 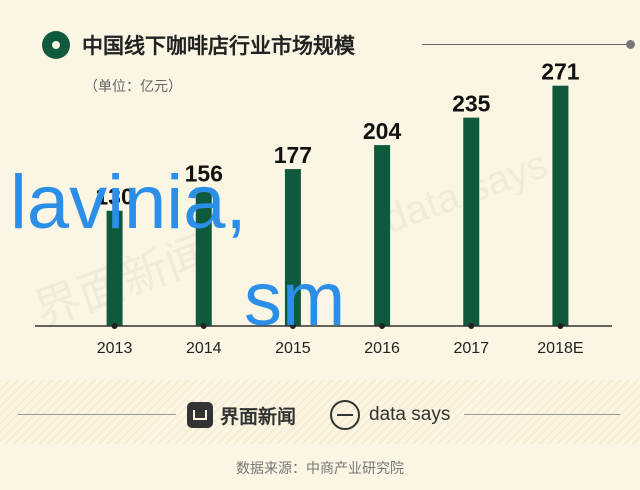 What do you see at coordinates (97, 414) in the screenshot?
I see `footer-divider-left` at bounding box center [97, 414].